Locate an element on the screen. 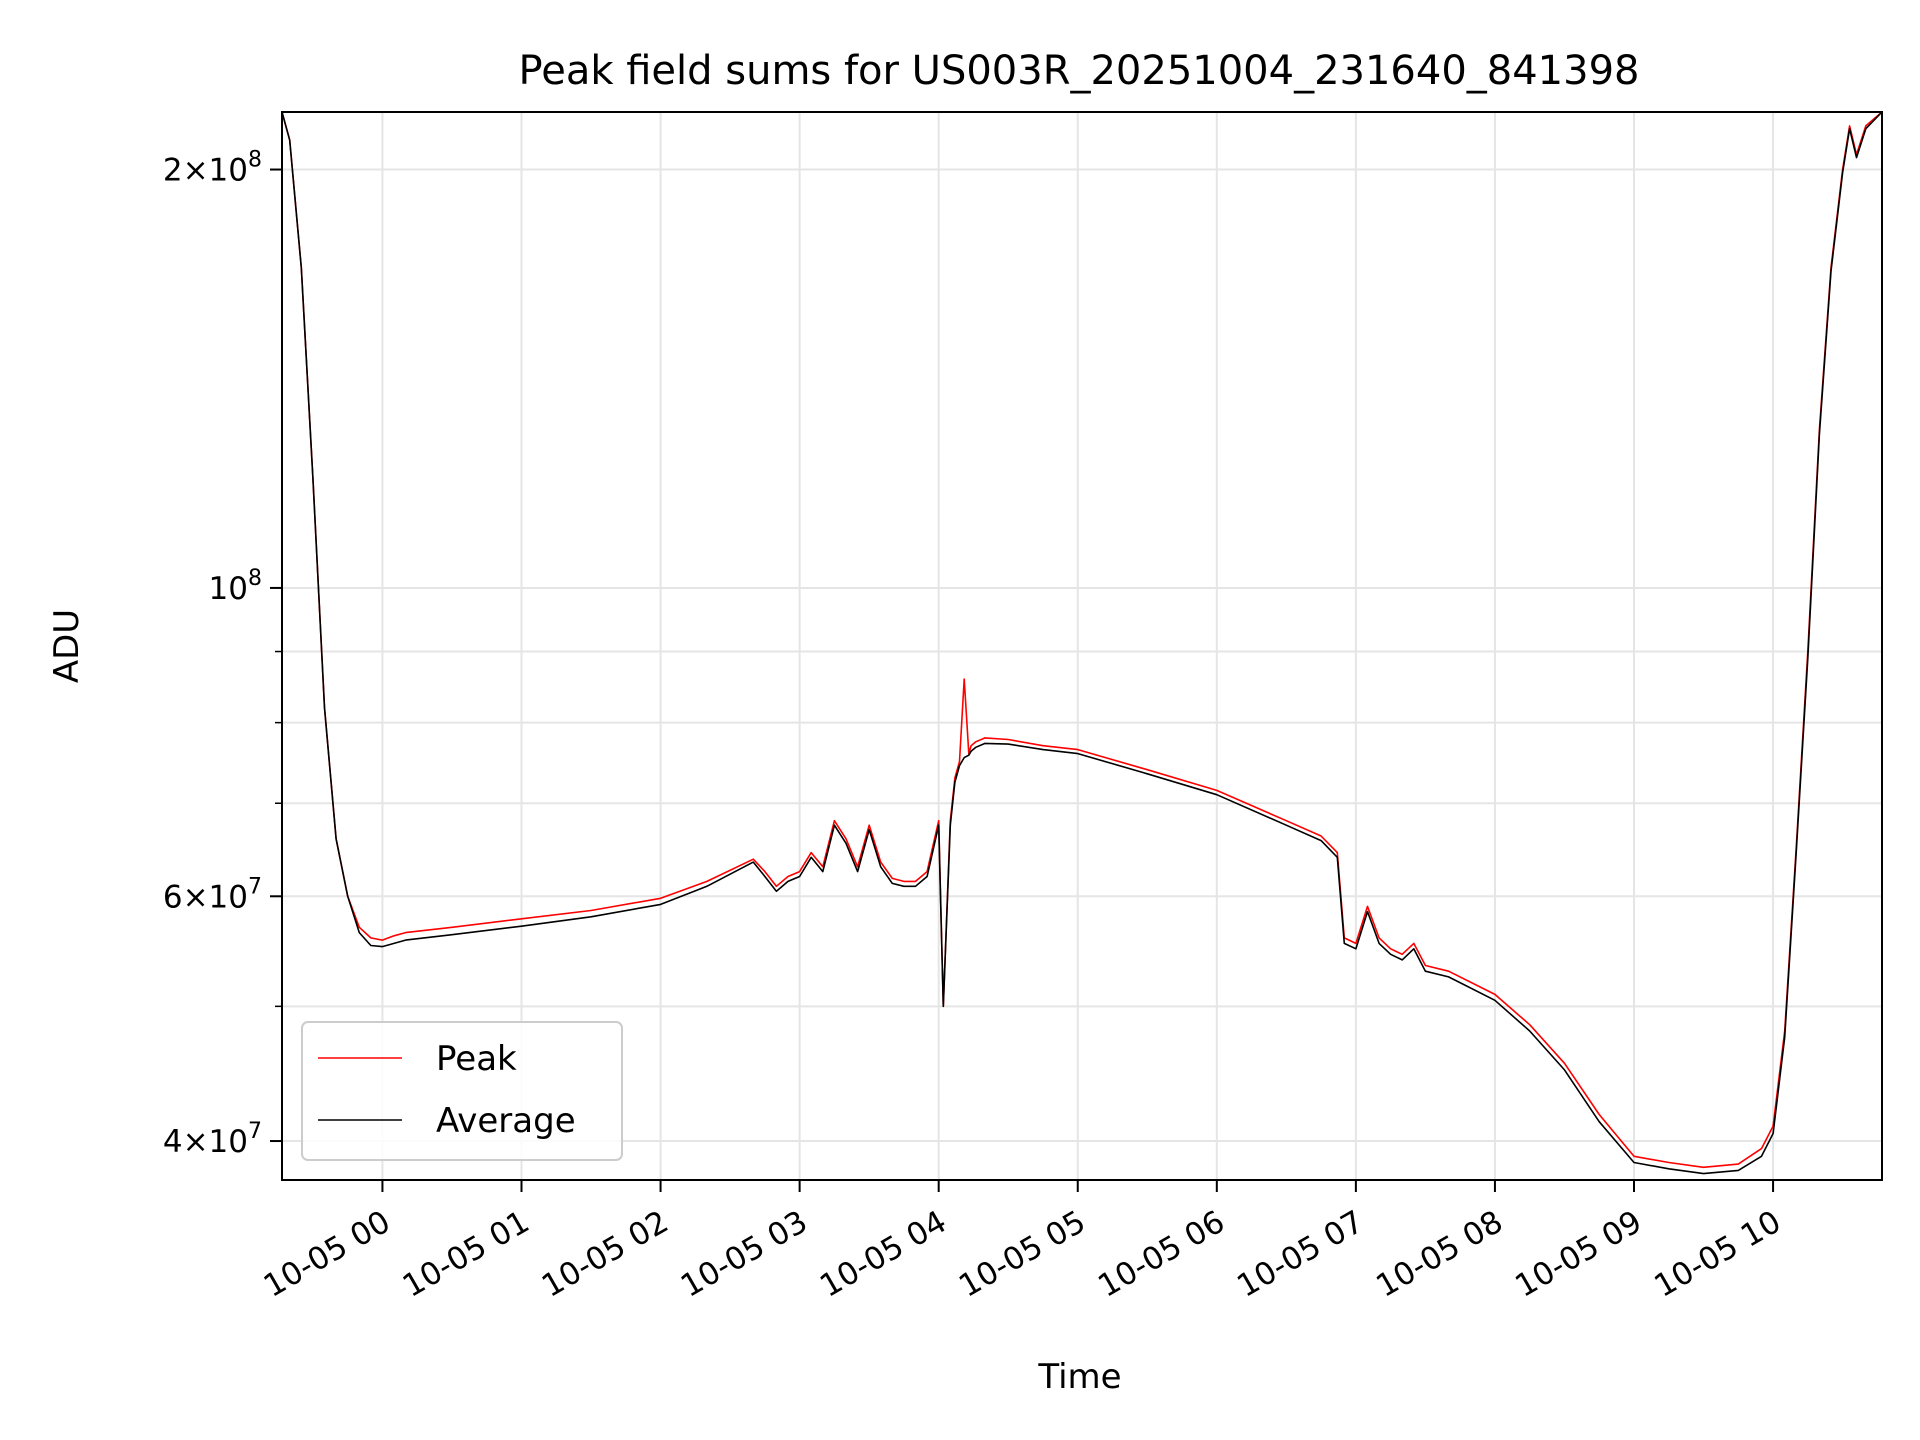 This screenshot has height=1440, width=1920. legend-box is located at coordinates (462, 1091).